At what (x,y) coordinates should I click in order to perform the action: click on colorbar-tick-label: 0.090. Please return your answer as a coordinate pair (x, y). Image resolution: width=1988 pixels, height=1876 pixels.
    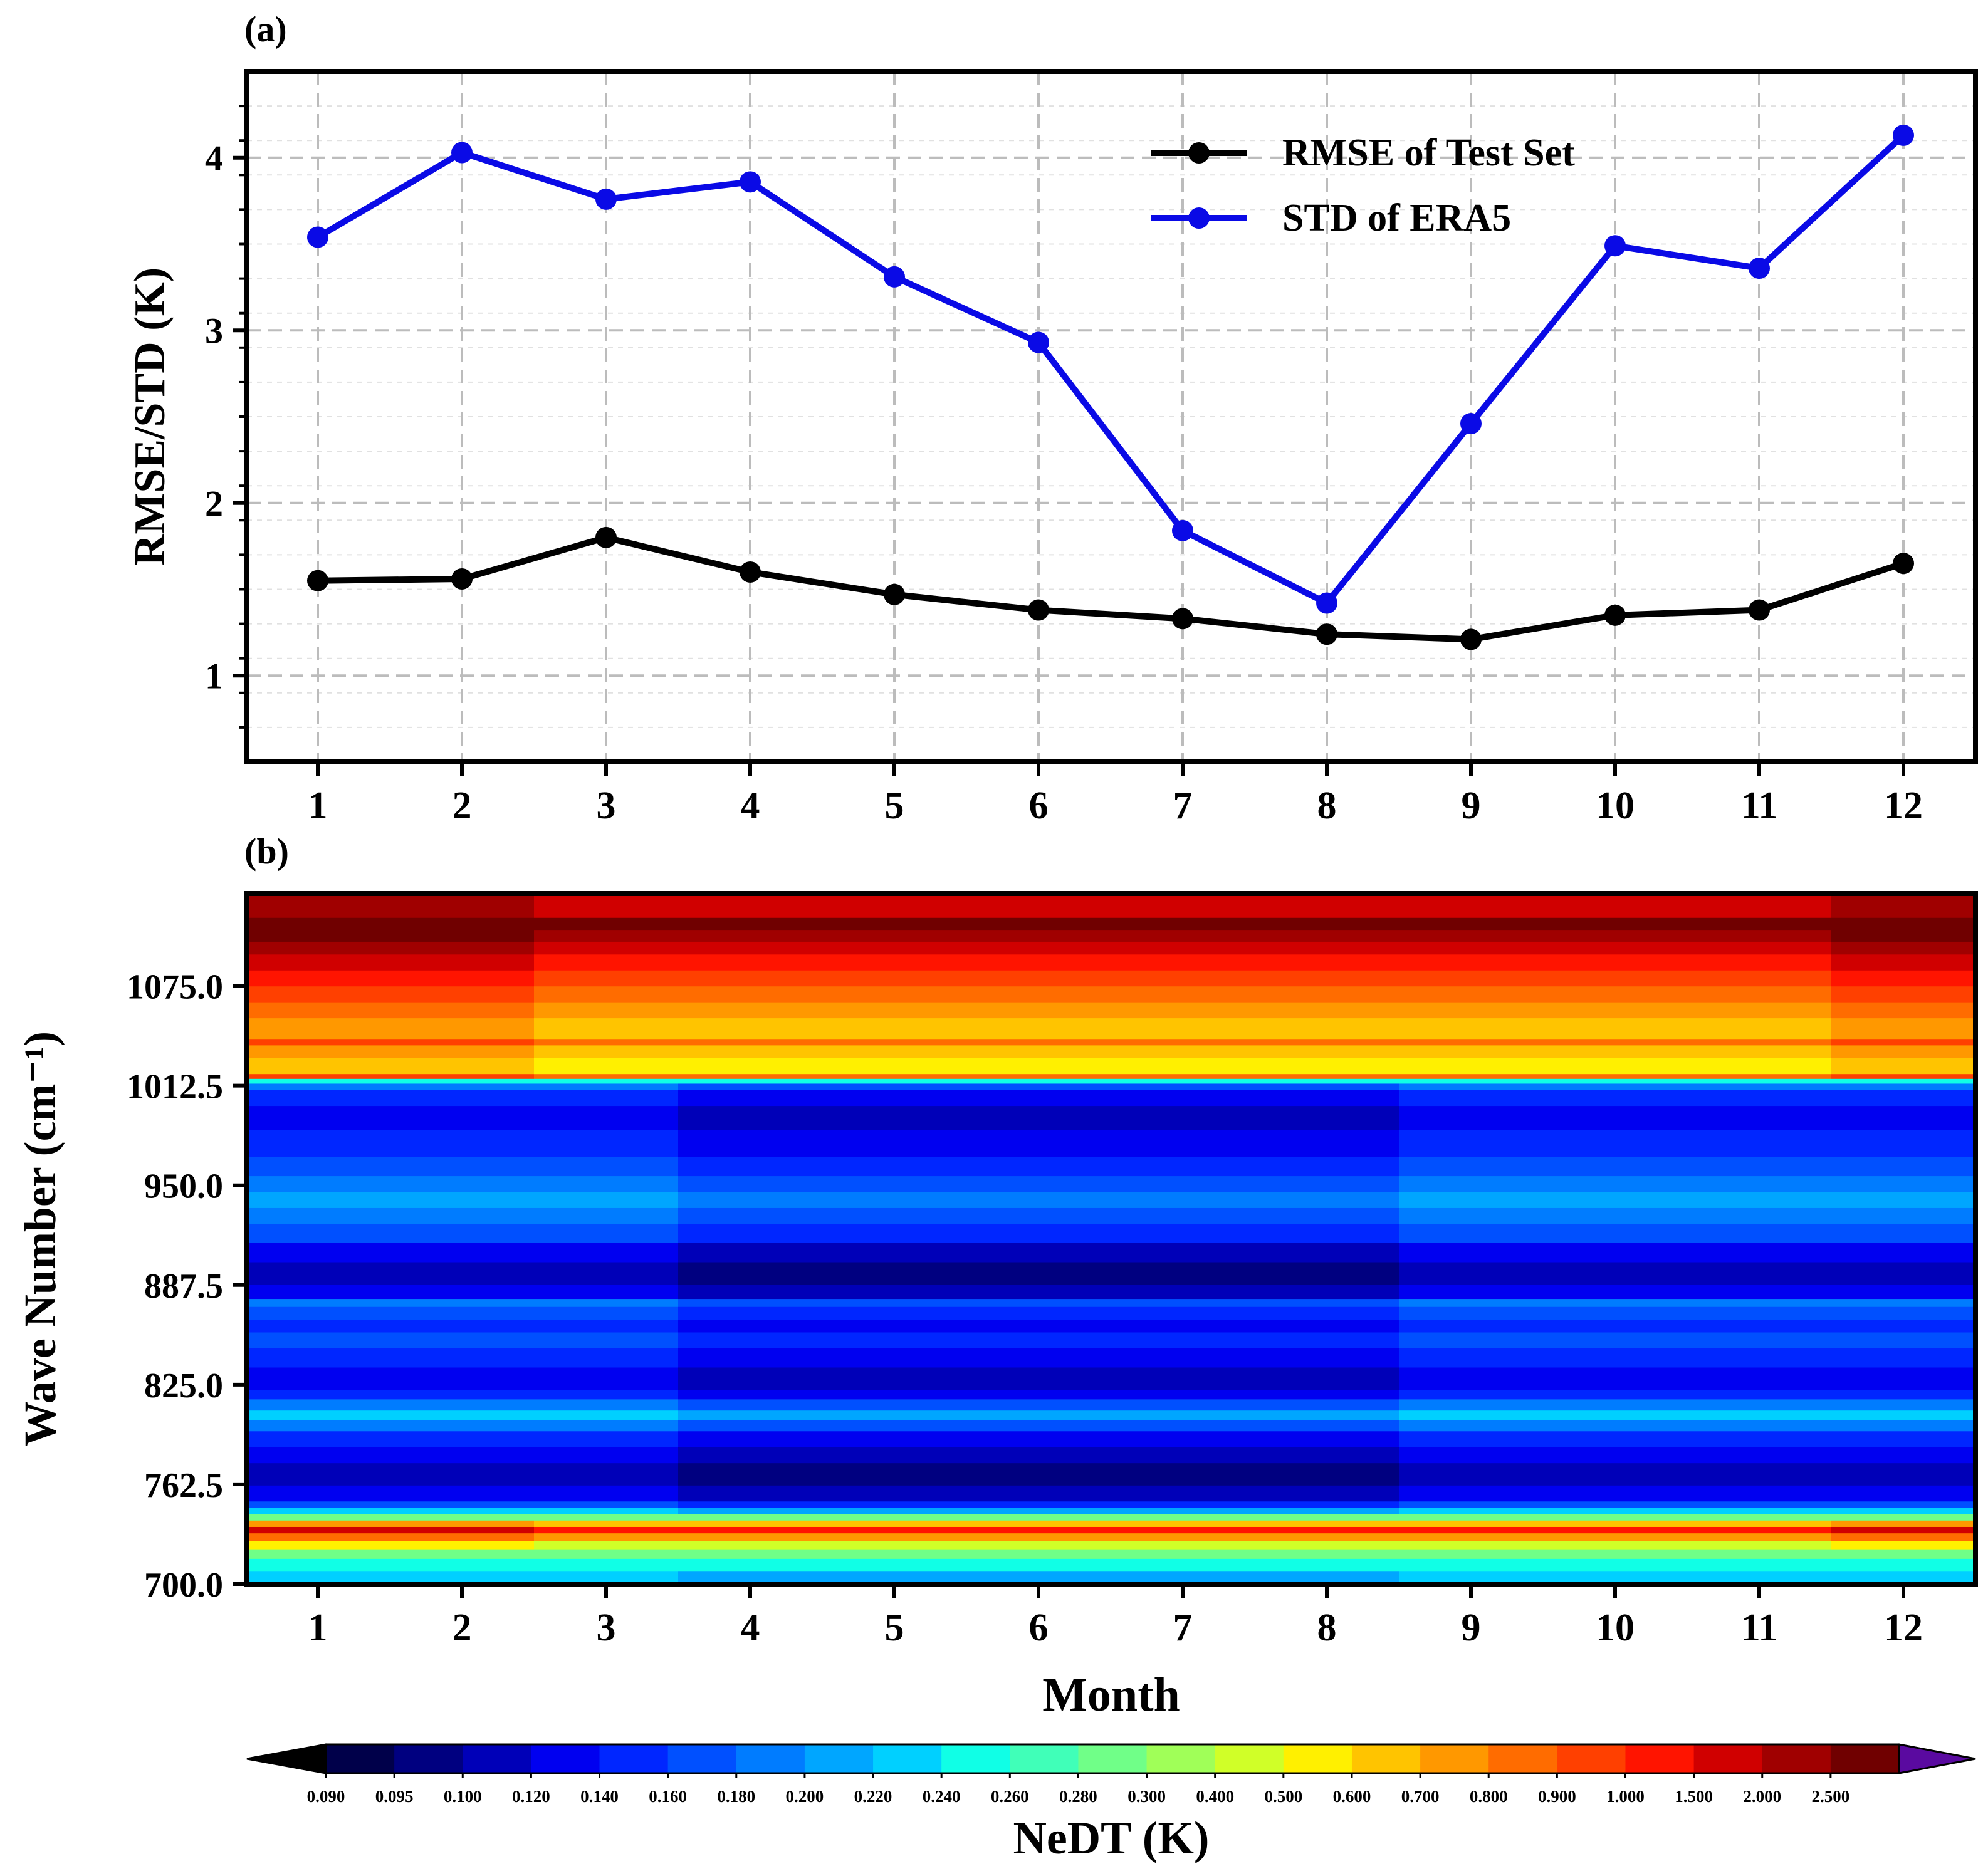
    Looking at the image, I should click on (326, 1797).